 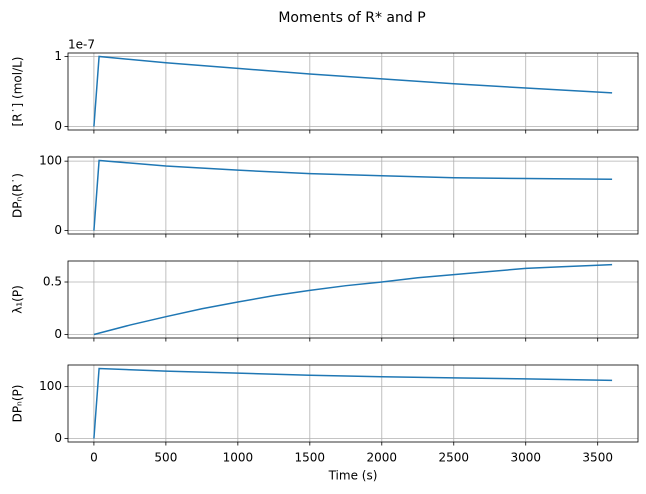 I want to click on y-axis-label: λ₁(P), so click(x=18, y=299).